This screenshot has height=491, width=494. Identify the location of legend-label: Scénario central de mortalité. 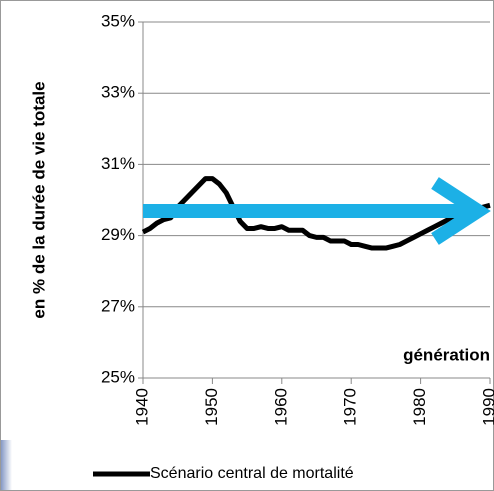
(252, 473).